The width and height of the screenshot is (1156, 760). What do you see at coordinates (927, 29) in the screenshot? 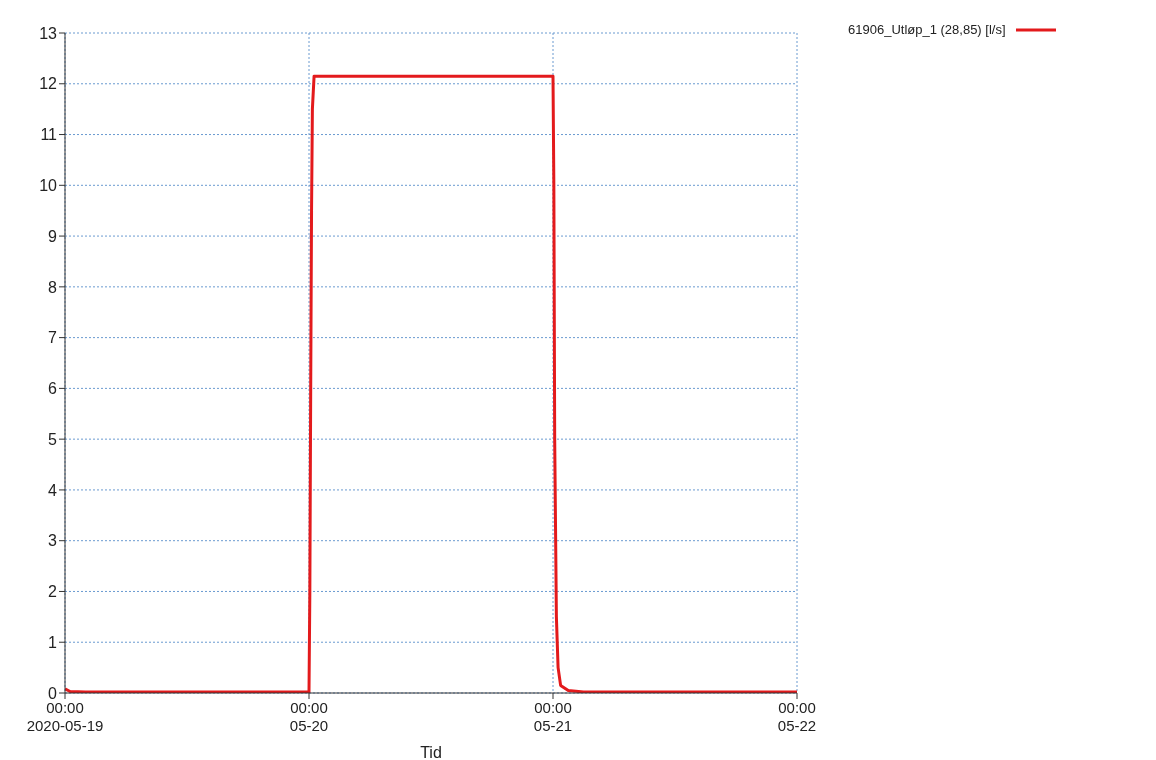
I see `legend-label: 61906_Utløp_1 (28,85) [l/s]` at bounding box center [927, 29].